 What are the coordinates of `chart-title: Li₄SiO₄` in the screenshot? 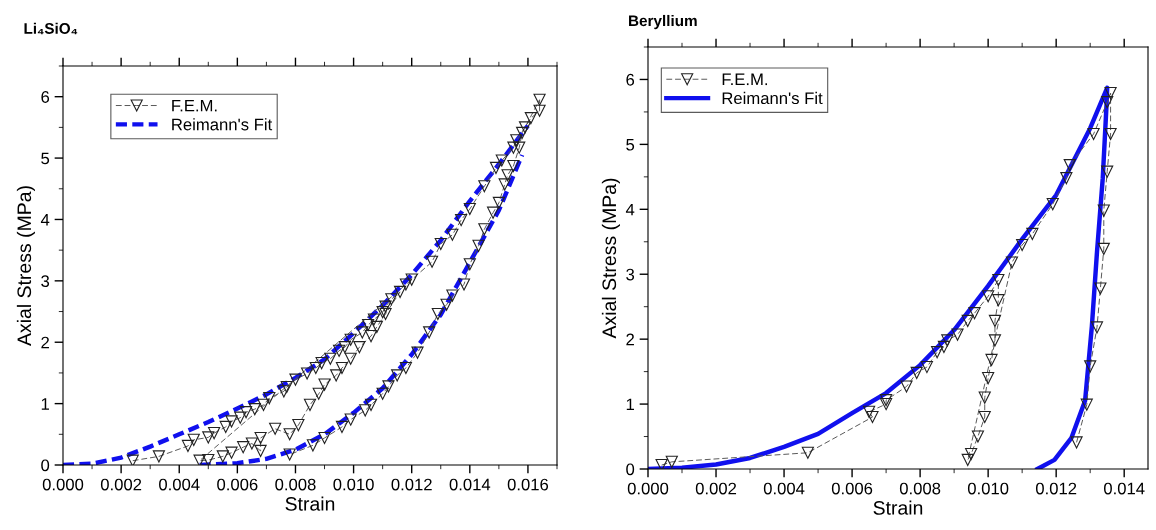 It's located at (51, 28).